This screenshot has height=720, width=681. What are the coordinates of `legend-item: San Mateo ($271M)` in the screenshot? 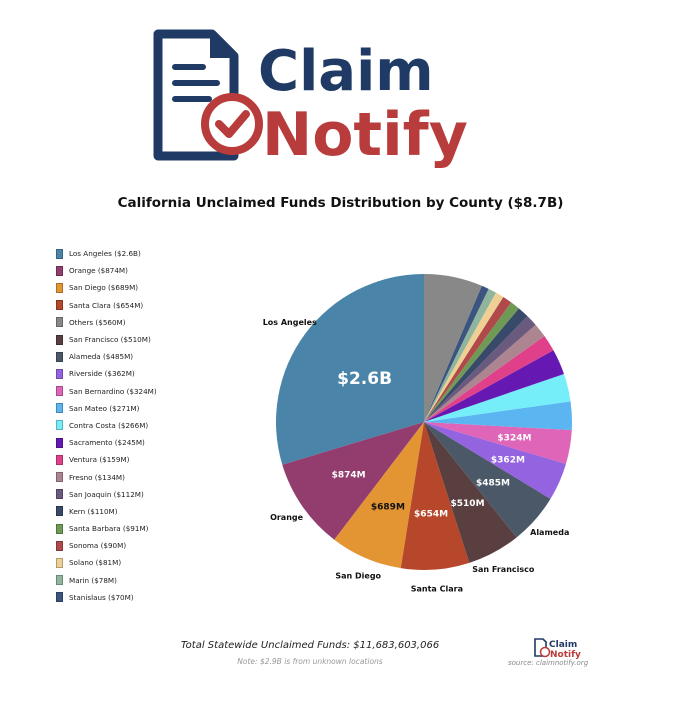 It's located at (106, 408).